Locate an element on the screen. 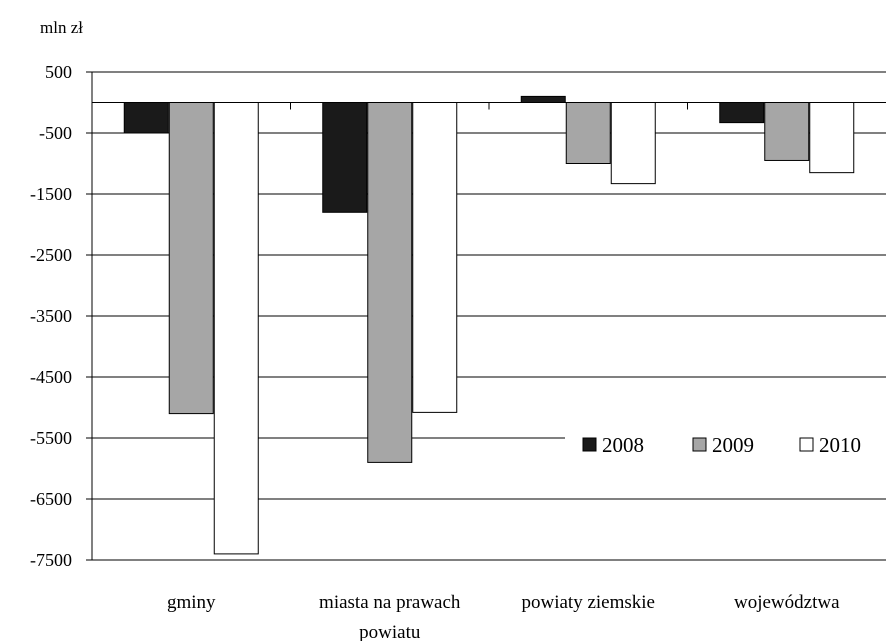  y-tick-label: -2500 is located at coordinates (51, 255).